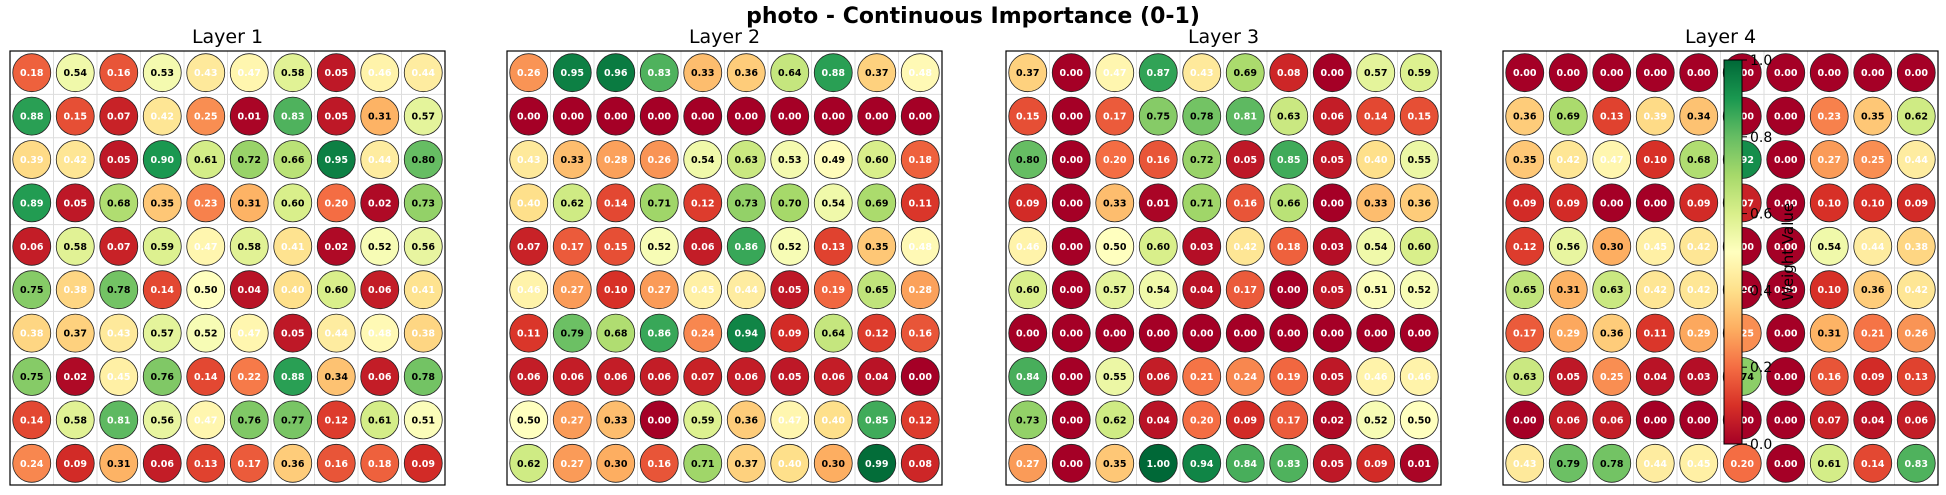 The image size is (1946, 495). Describe the element at coordinates (1829, 464) in the screenshot. I see `cell-label: 0.61` at that location.